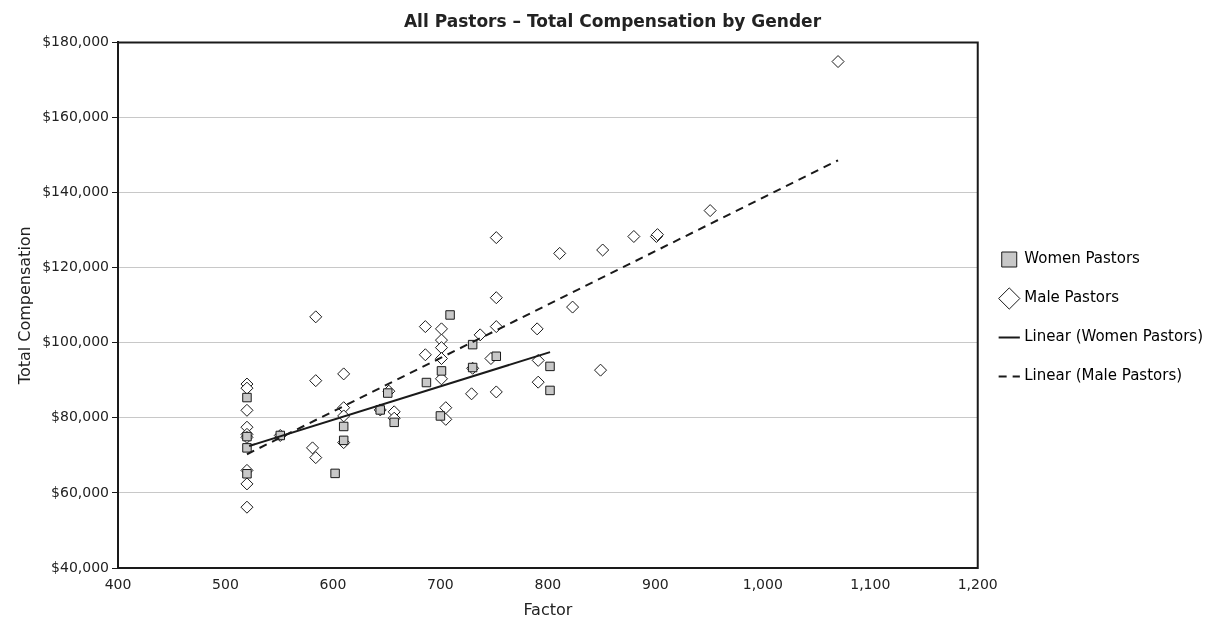 The height and width of the screenshot is (640, 1231). I want to click on x-tick-label: 1,200, so click(977, 584).